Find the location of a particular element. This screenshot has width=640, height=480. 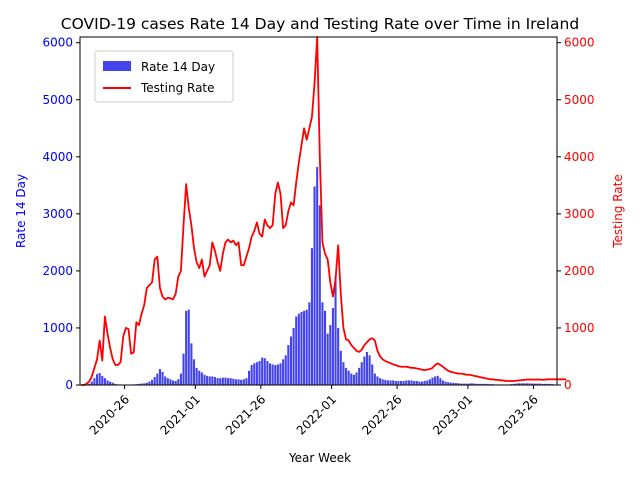

x-tick-label: 2021-26 is located at coordinates (245, 414).